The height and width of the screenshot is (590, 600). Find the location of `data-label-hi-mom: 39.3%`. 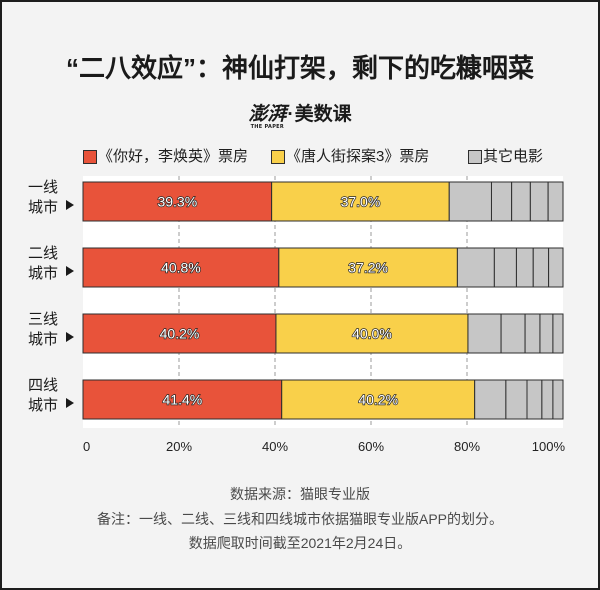

data-label-hi-mom: 39.3% is located at coordinates (177, 202).